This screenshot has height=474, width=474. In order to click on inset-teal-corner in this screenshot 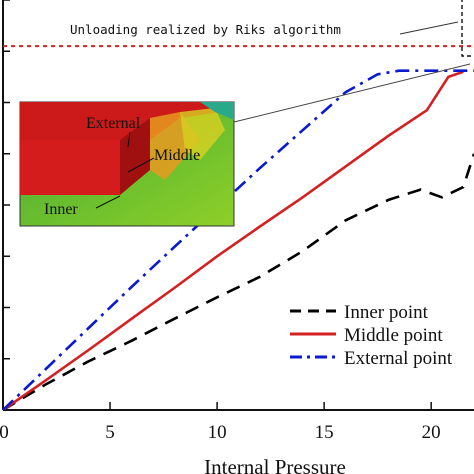, I will do `click(217, 111)`.